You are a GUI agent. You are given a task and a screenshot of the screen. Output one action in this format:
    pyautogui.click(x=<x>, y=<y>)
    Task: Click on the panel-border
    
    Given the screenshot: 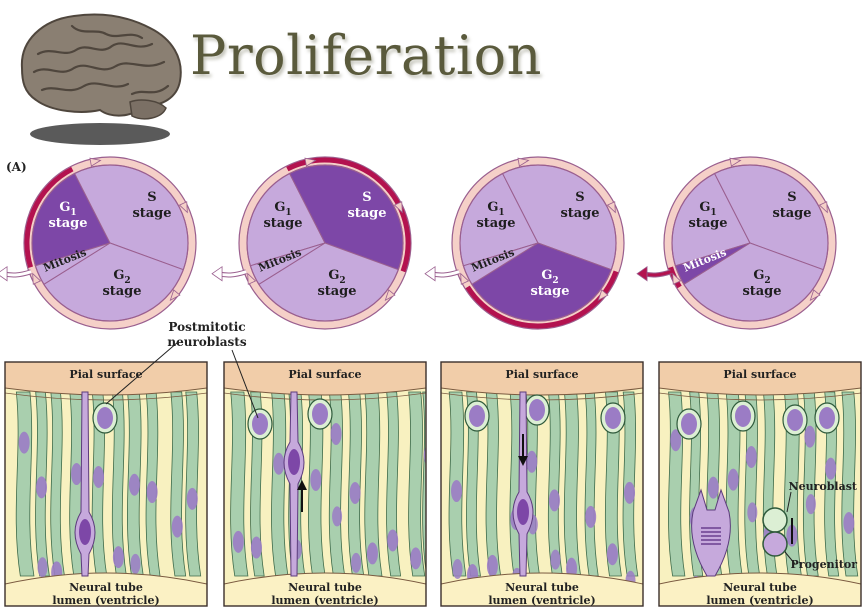 What is the action you would take?
    pyautogui.click(x=325, y=484)
    